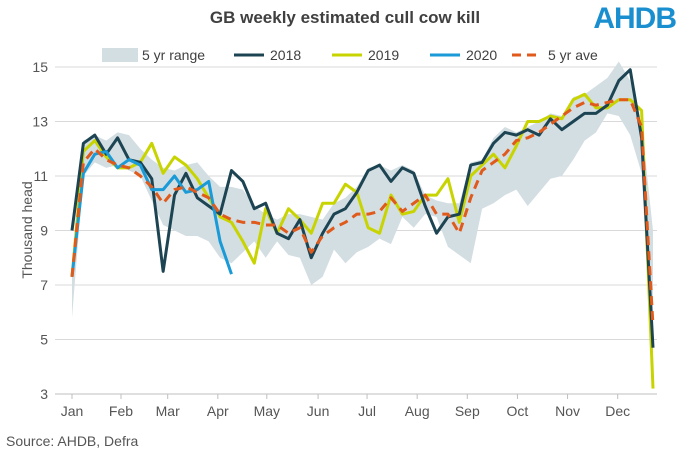  What do you see at coordinates (417, 411) in the screenshot?
I see `x-tick-label: Aug` at bounding box center [417, 411].